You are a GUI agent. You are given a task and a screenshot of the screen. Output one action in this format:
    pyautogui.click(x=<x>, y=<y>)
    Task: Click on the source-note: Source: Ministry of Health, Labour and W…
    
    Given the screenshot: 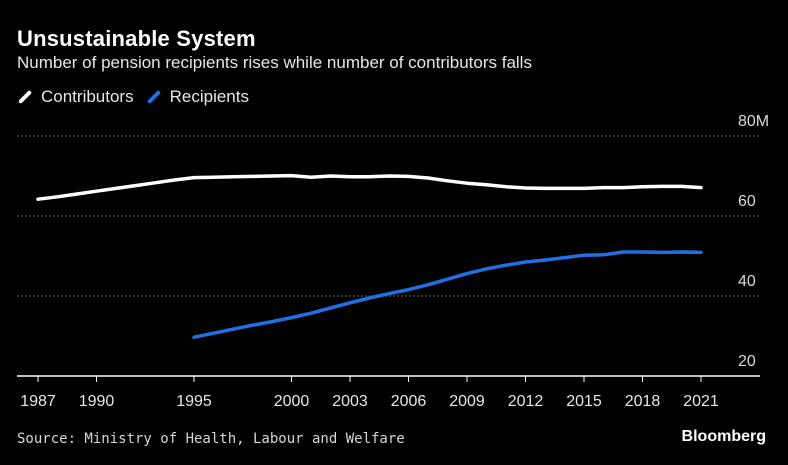 What is the action you would take?
    pyautogui.click(x=211, y=439)
    